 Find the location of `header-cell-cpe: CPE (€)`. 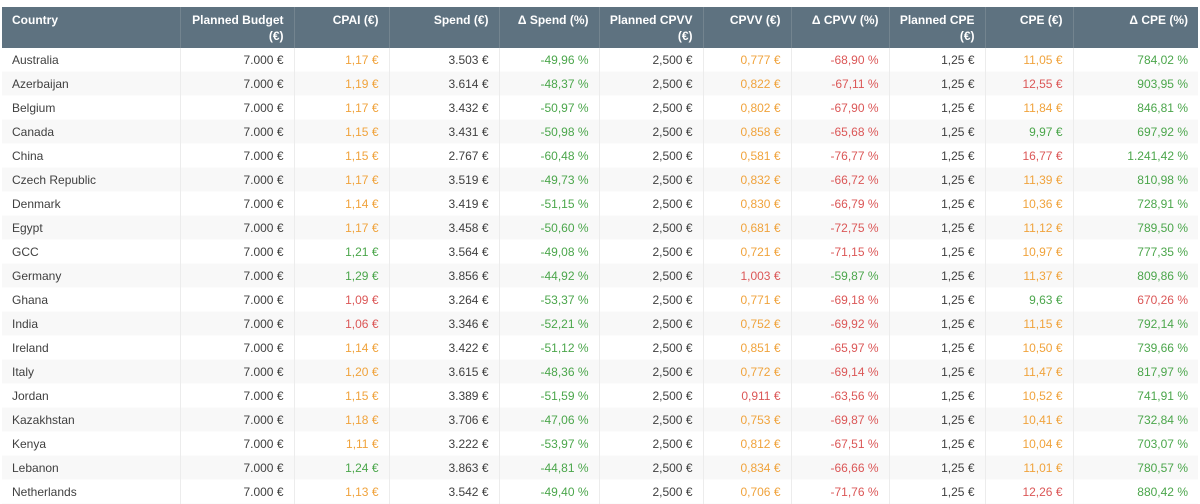

header-cell-cpe: CPE (€) is located at coordinates (1029, 28).